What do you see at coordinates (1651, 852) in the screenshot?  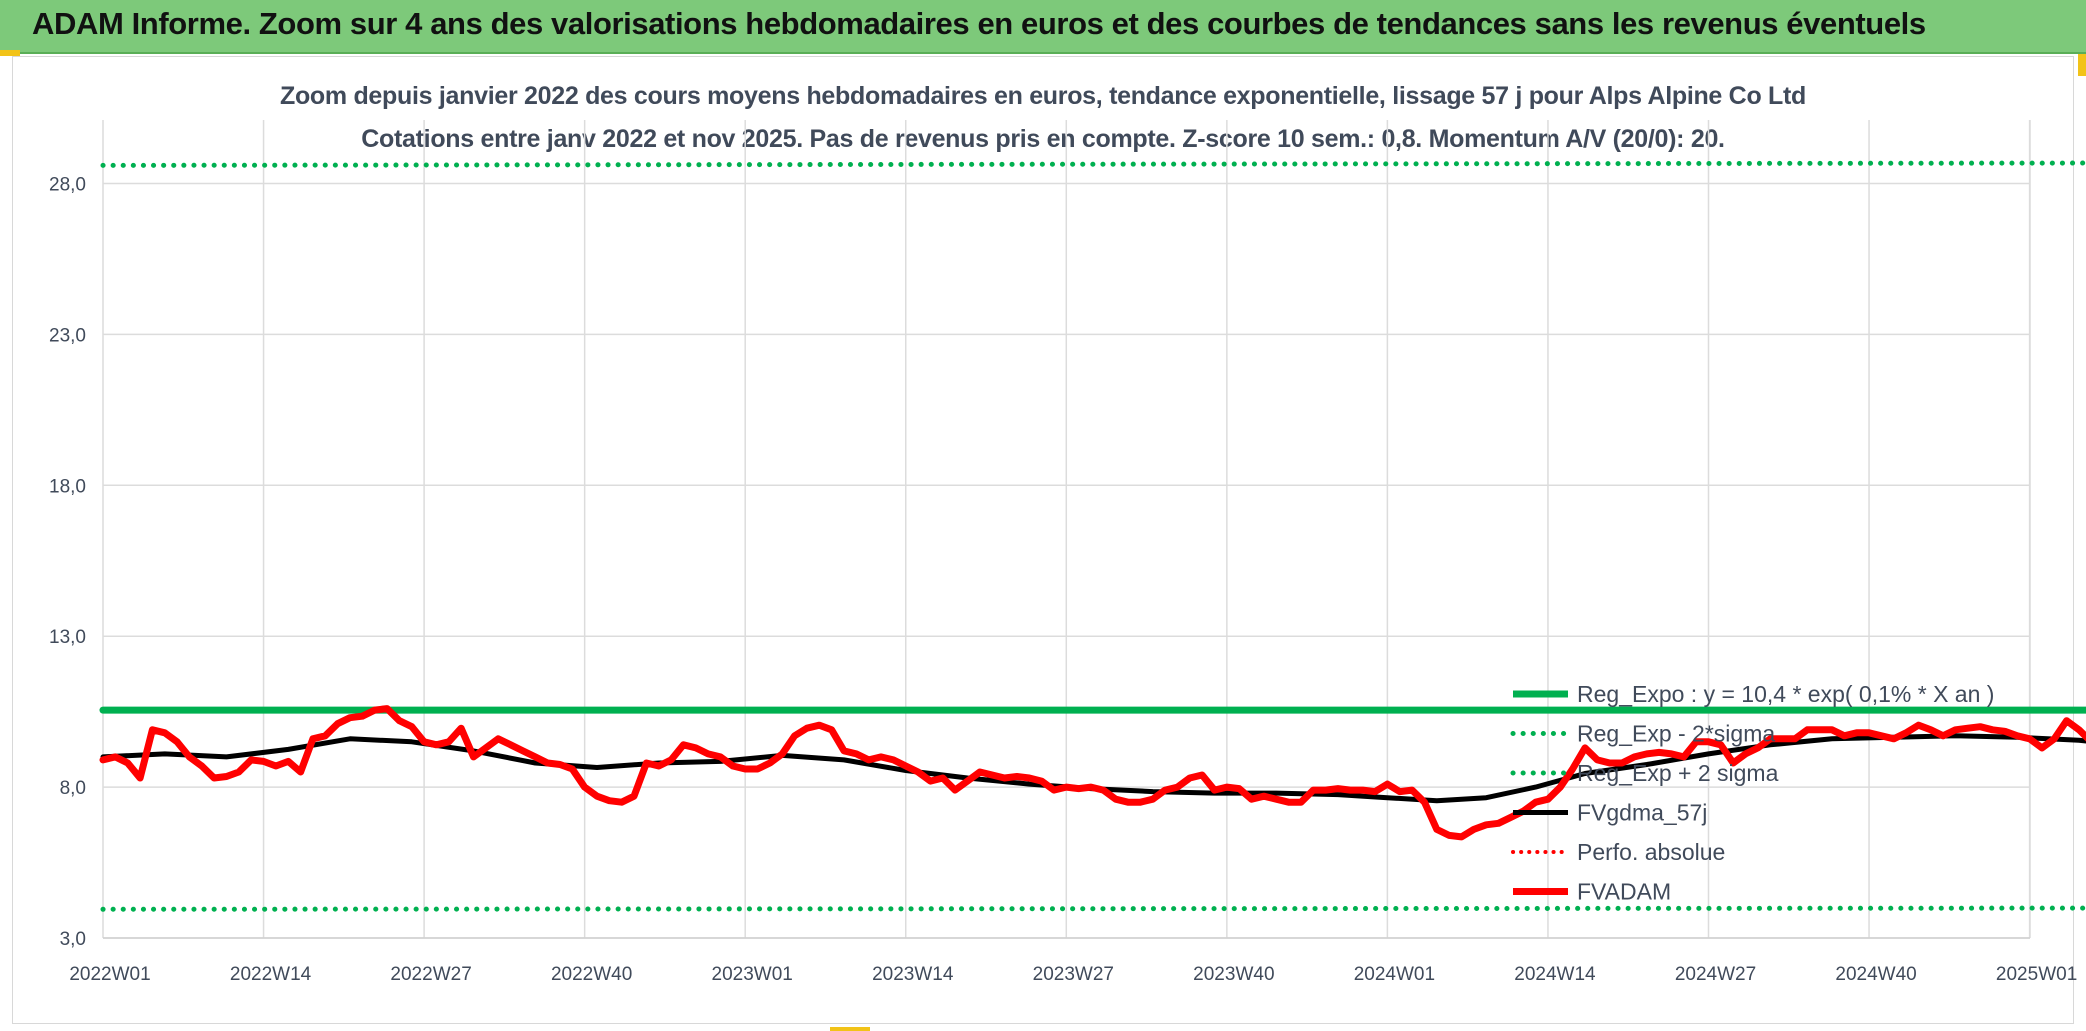 I see `legend-label: Perfo. absolue` at bounding box center [1651, 852].